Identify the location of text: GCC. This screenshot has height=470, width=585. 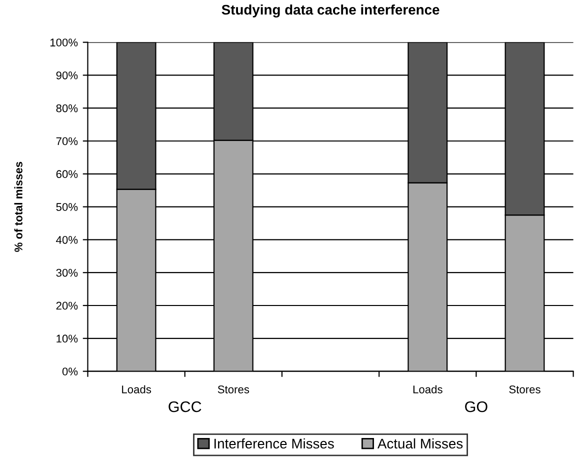
(185, 406).